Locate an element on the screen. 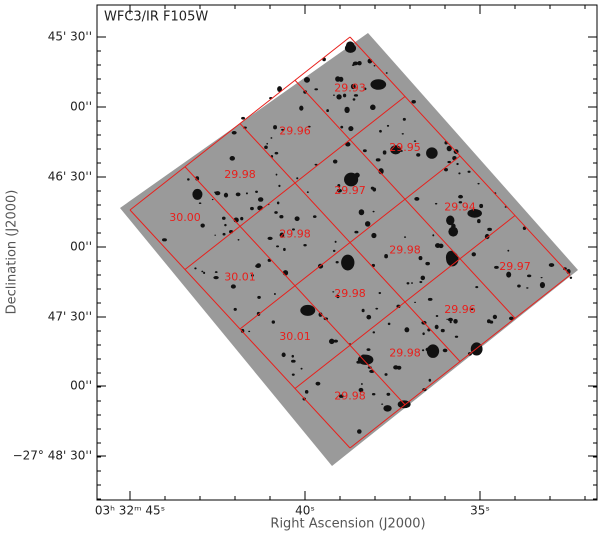 Image resolution: width=600 pixels, height=536 pixels. tile-depth: 29.94 is located at coordinates (460, 206).